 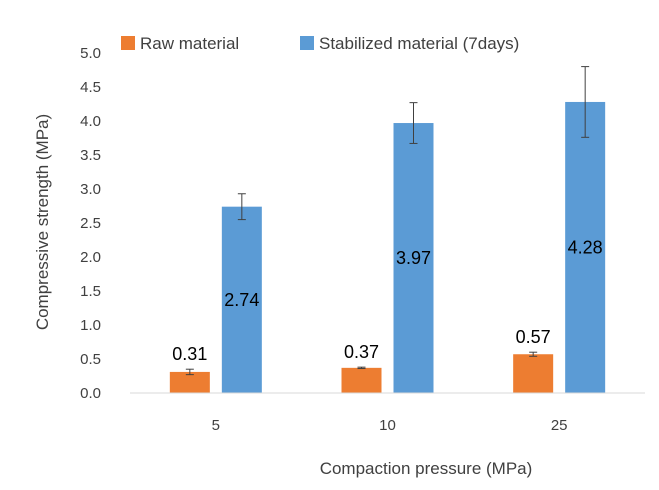 I want to click on data-label-stabilized-material-7days: 4.28, so click(x=585, y=247).